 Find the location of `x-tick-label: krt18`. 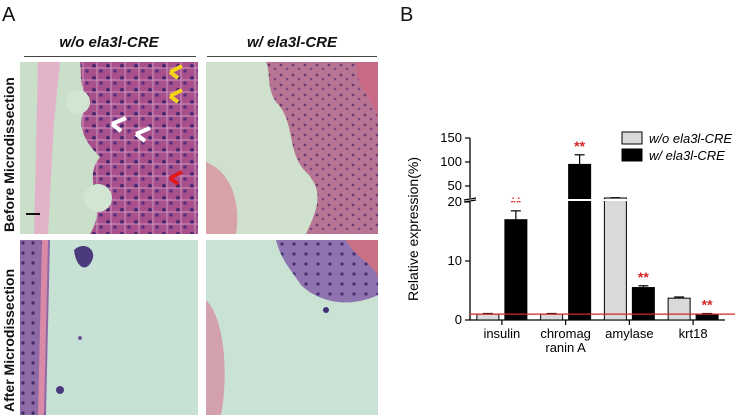

x-tick-label: krt18 is located at coordinates (693, 333).